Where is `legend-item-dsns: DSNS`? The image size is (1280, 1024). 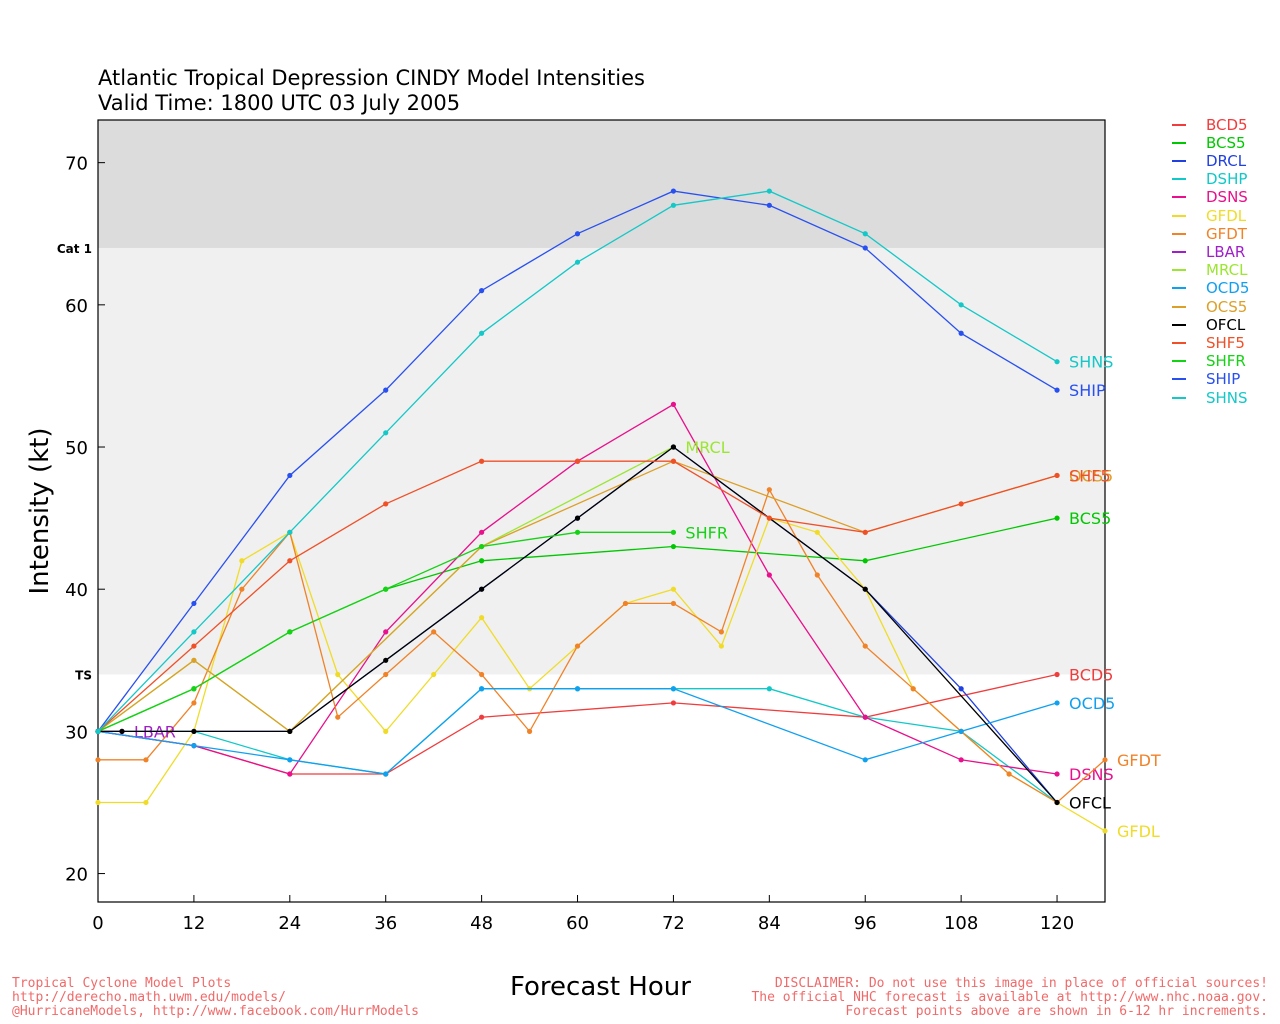
legend-item-dsns: DSNS is located at coordinates (1210, 197).